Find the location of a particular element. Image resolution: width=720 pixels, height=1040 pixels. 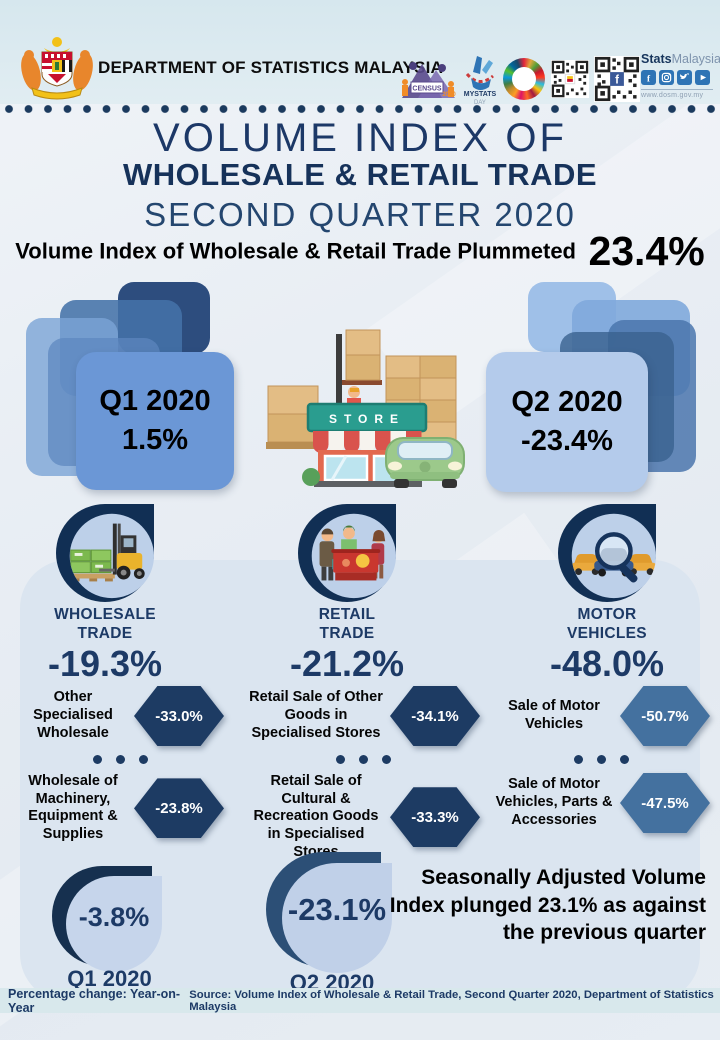

pct-badge: -47.5% is located at coordinates (665, 803).